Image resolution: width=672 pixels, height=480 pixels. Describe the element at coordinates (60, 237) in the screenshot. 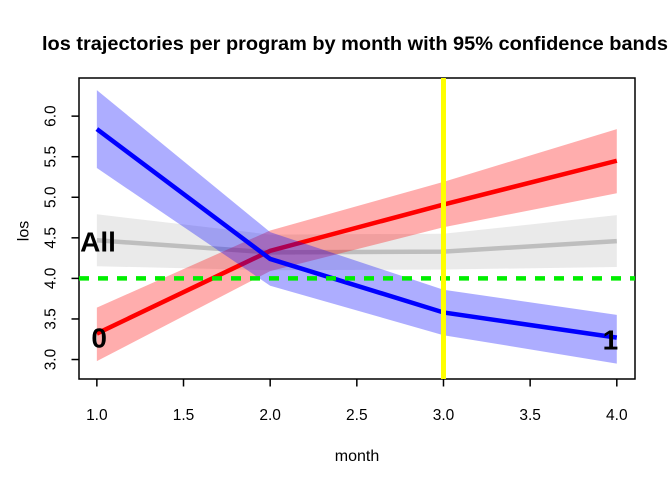

I see `y-axis: 3.0 3.5 4.0 4.5 5.0 5.5 6.0` at that location.